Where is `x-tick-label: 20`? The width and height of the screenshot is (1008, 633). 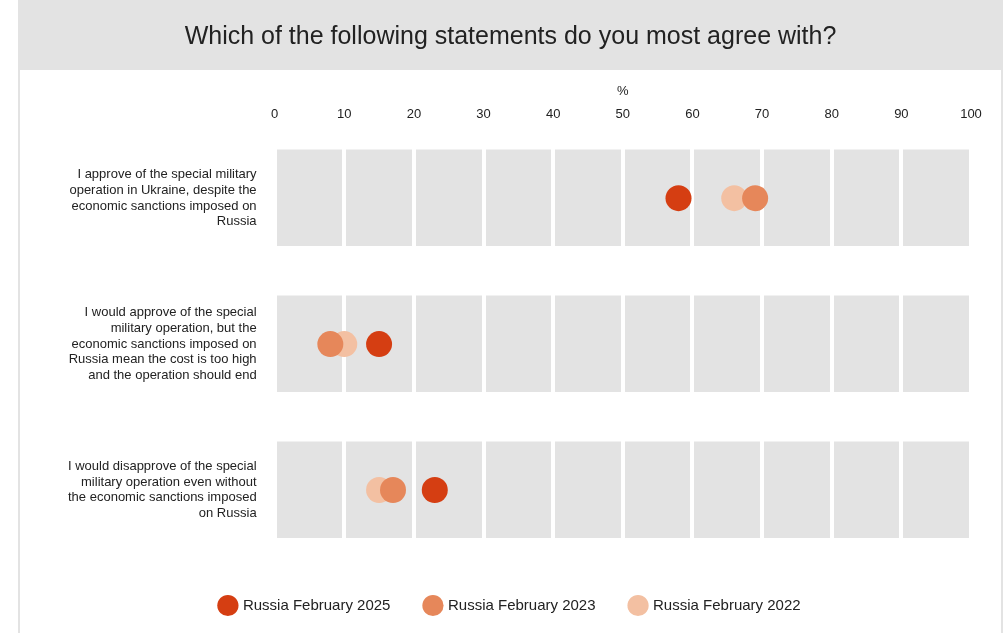 x-tick-label: 20 is located at coordinates (414, 113).